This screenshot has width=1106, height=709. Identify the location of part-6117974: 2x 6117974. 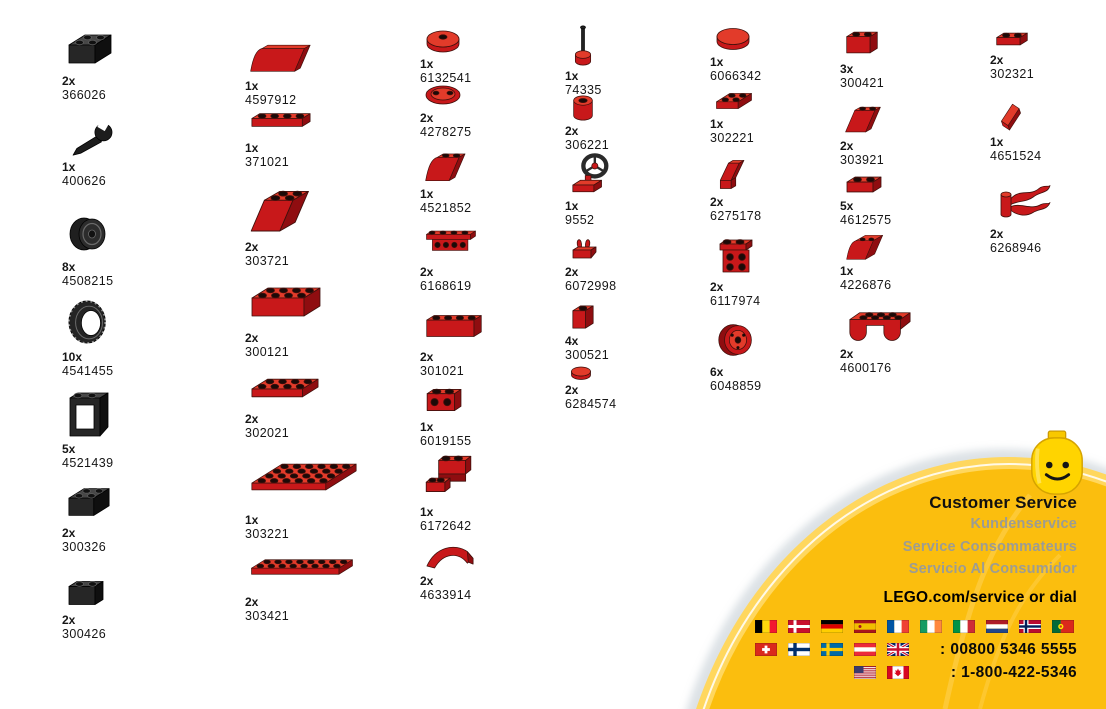
(735, 271).